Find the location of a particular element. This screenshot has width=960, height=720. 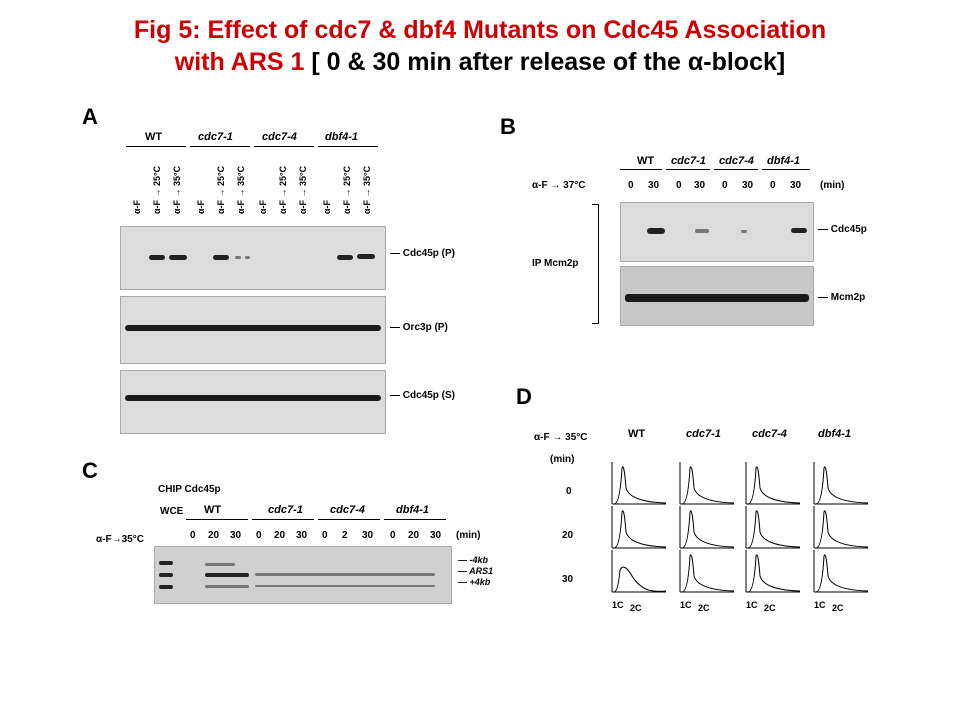

row-text: Orc3p (P) is located at coordinates (425, 327).